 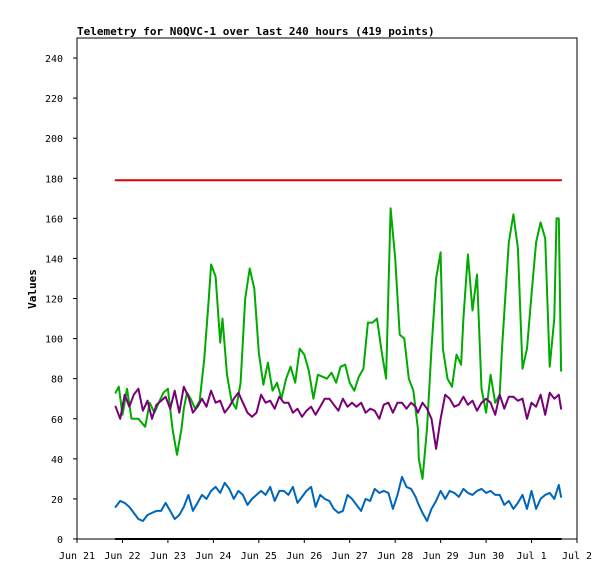 What do you see at coordinates (54, 340) in the screenshot?
I see `y-tick-label: 100` at bounding box center [54, 340].